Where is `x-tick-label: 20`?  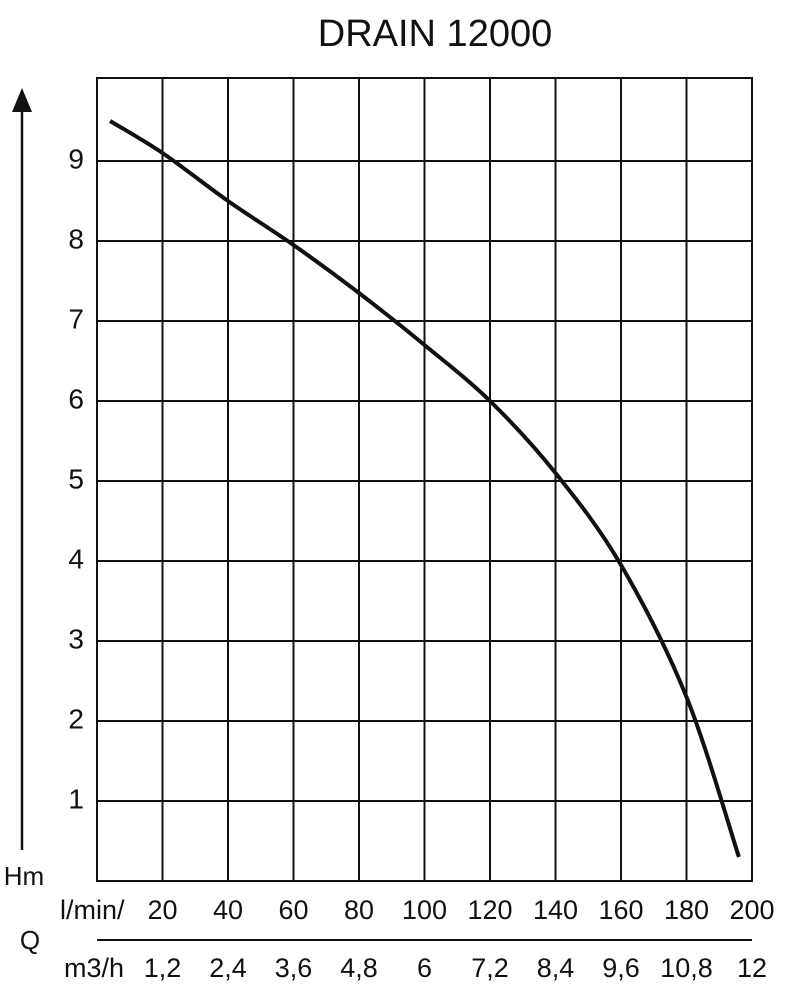
x-tick-label: 20 is located at coordinates (162, 910).